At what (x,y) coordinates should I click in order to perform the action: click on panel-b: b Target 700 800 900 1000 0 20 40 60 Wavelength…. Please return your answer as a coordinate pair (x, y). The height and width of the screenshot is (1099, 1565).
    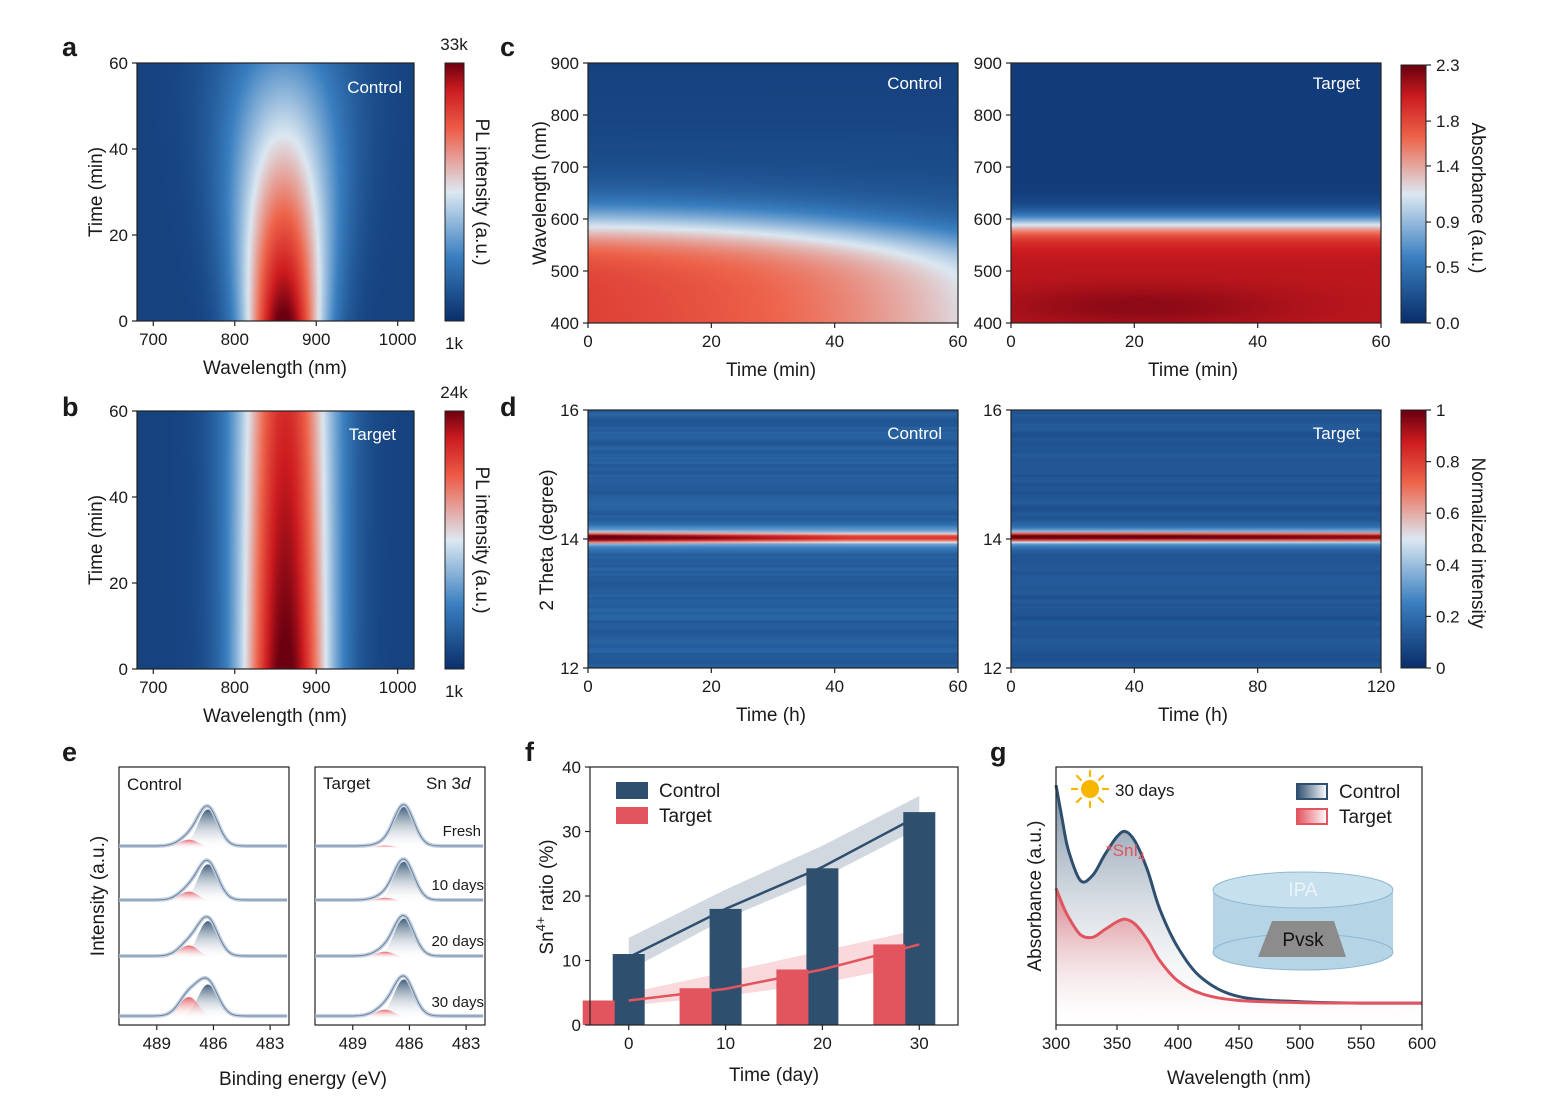
    Looking at the image, I should click on (277, 555).